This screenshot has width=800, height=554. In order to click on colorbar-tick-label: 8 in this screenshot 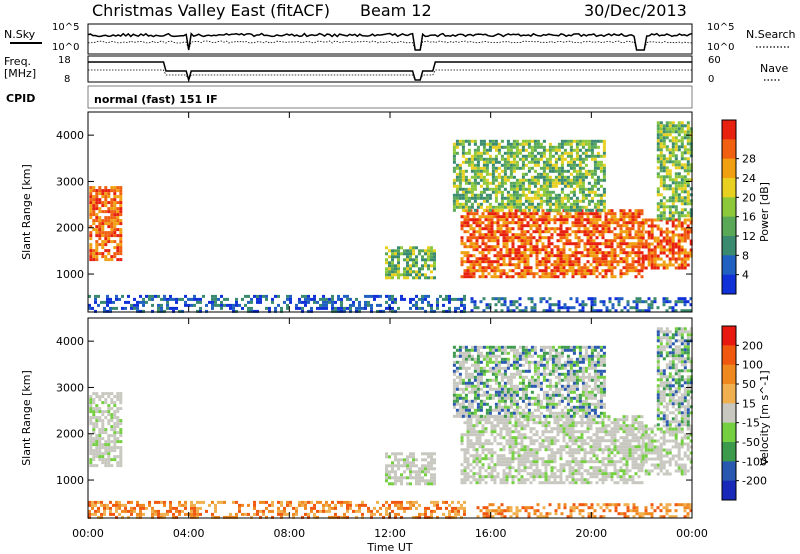, I will do `click(745, 255)`.